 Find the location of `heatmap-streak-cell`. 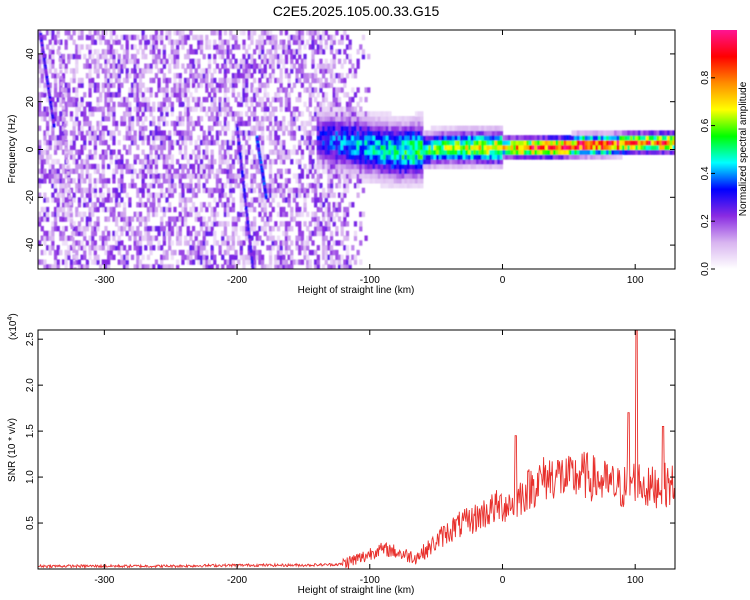

heatmap-streak-cell is located at coordinates (73, 233).